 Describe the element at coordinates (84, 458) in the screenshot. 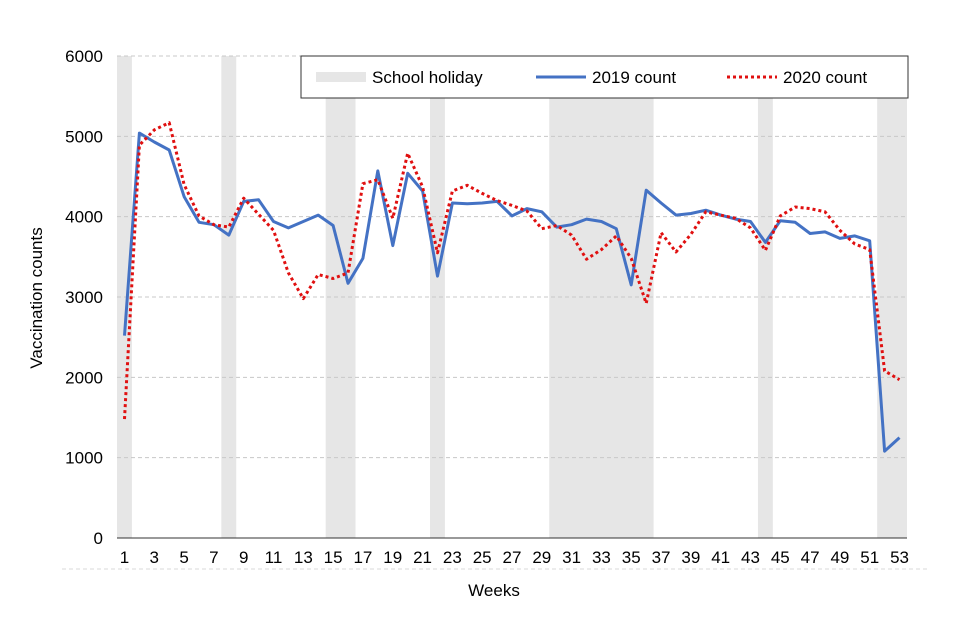

I see `y-tick-label-1000: 1000` at that location.